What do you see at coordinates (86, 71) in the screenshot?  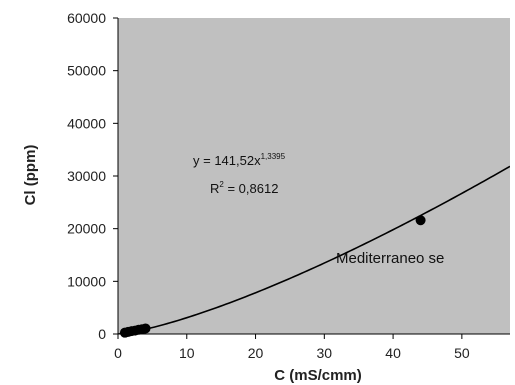 I see `y-tick-label: 50000` at bounding box center [86, 71].